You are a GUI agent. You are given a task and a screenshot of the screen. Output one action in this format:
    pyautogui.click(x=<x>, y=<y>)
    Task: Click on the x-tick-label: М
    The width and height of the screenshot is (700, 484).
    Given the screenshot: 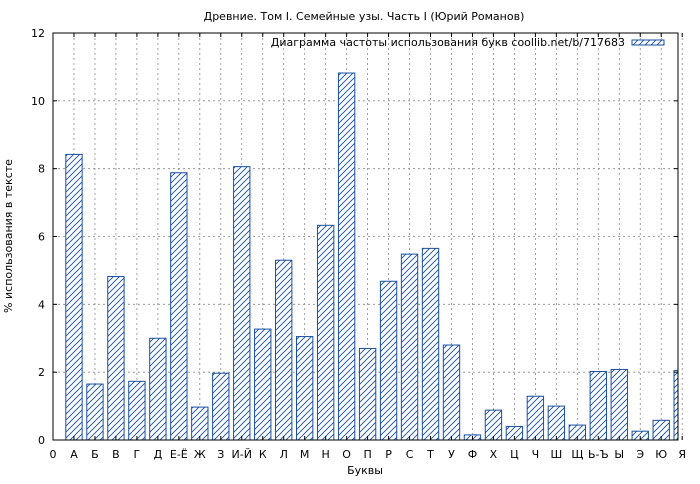 What is the action you would take?
    pyautogui.click(x=305, y=454)
    